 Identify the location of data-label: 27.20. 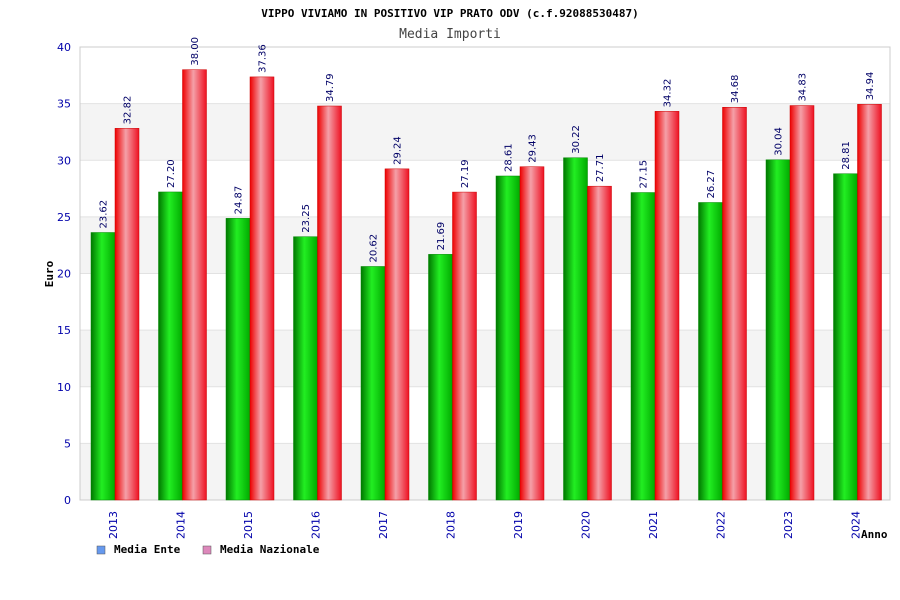
(171, 173).